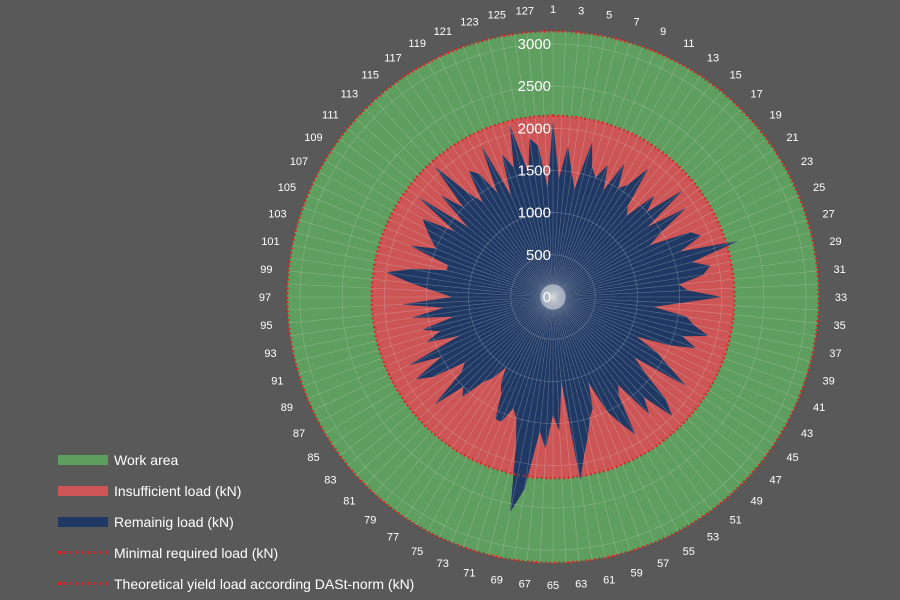 The height and width of the screenshot is (600, 900). What do you see at coordinates (270, 354) in the screenshot?
I see `category-label: 93` at bounding box center [270, 354].